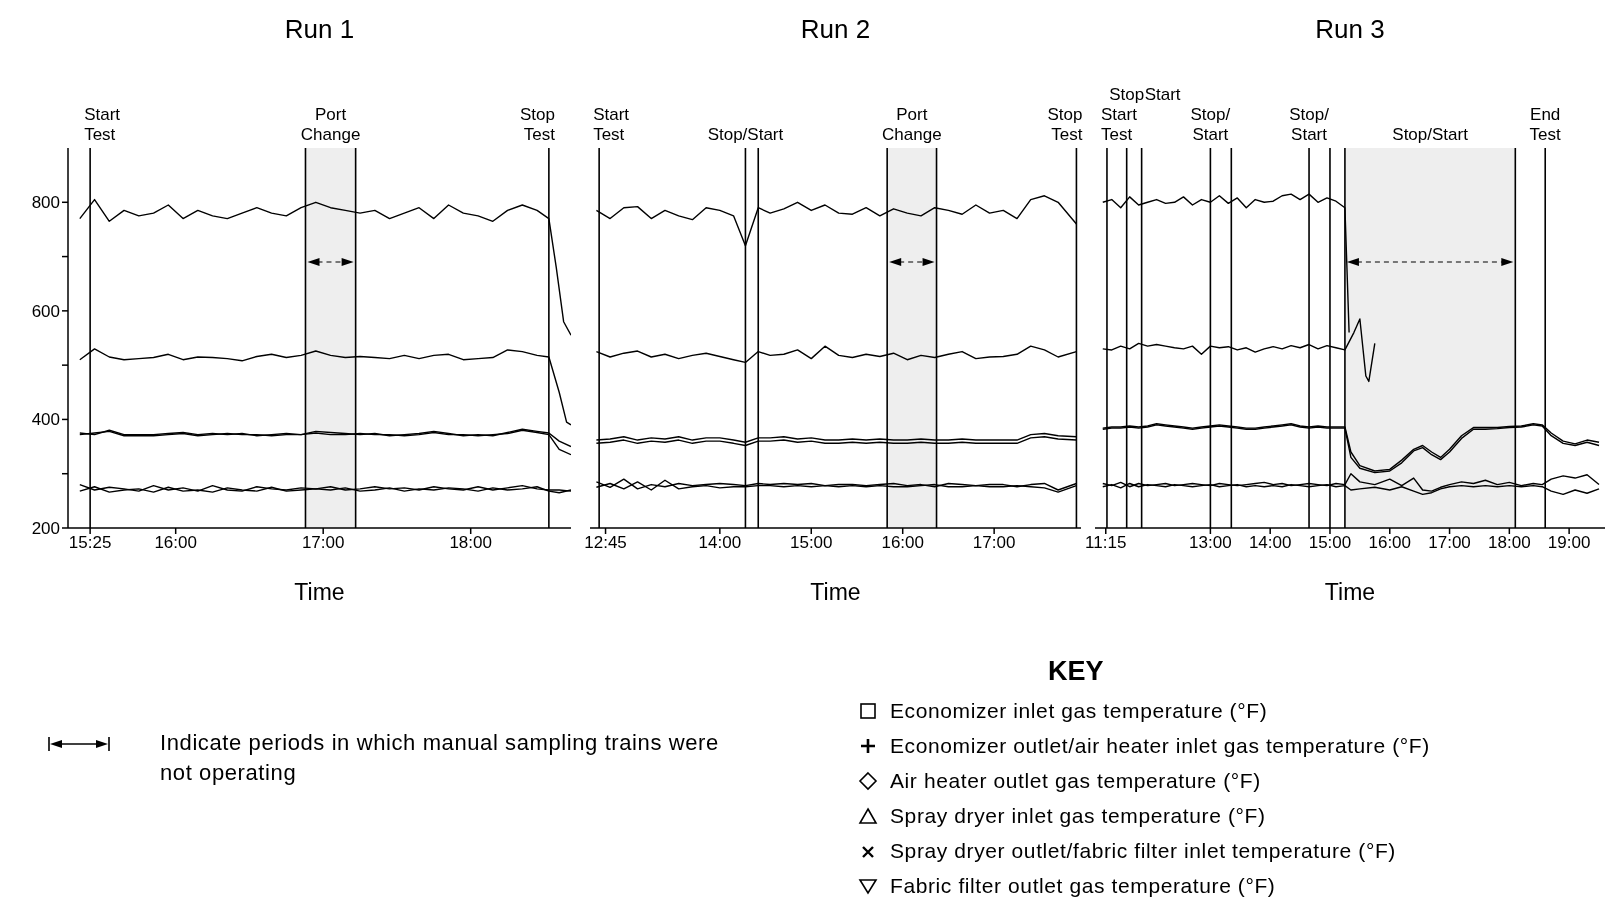  What do you see at coordinates (1210, 543) in the screenshot?
I see `x-tick-label: 13:00` at bounding box center [1210, 543].